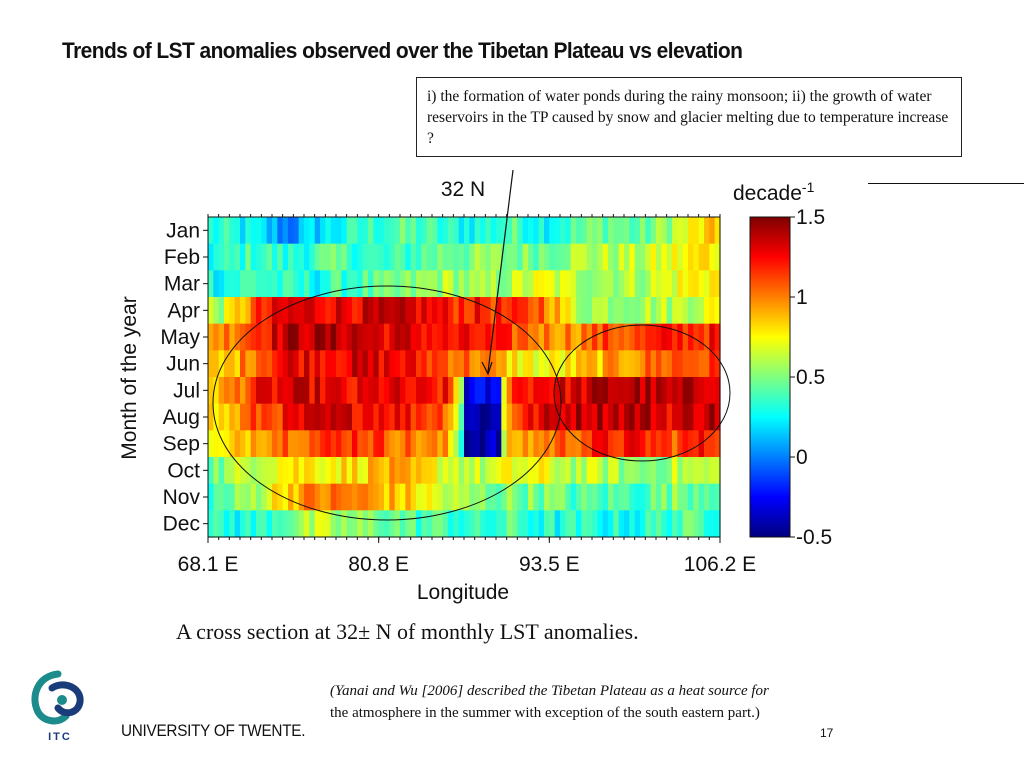 The height and width of the screenshot is (768, 1024). I want to click on x-tick-label: 106.2 E, so click(720, 564).